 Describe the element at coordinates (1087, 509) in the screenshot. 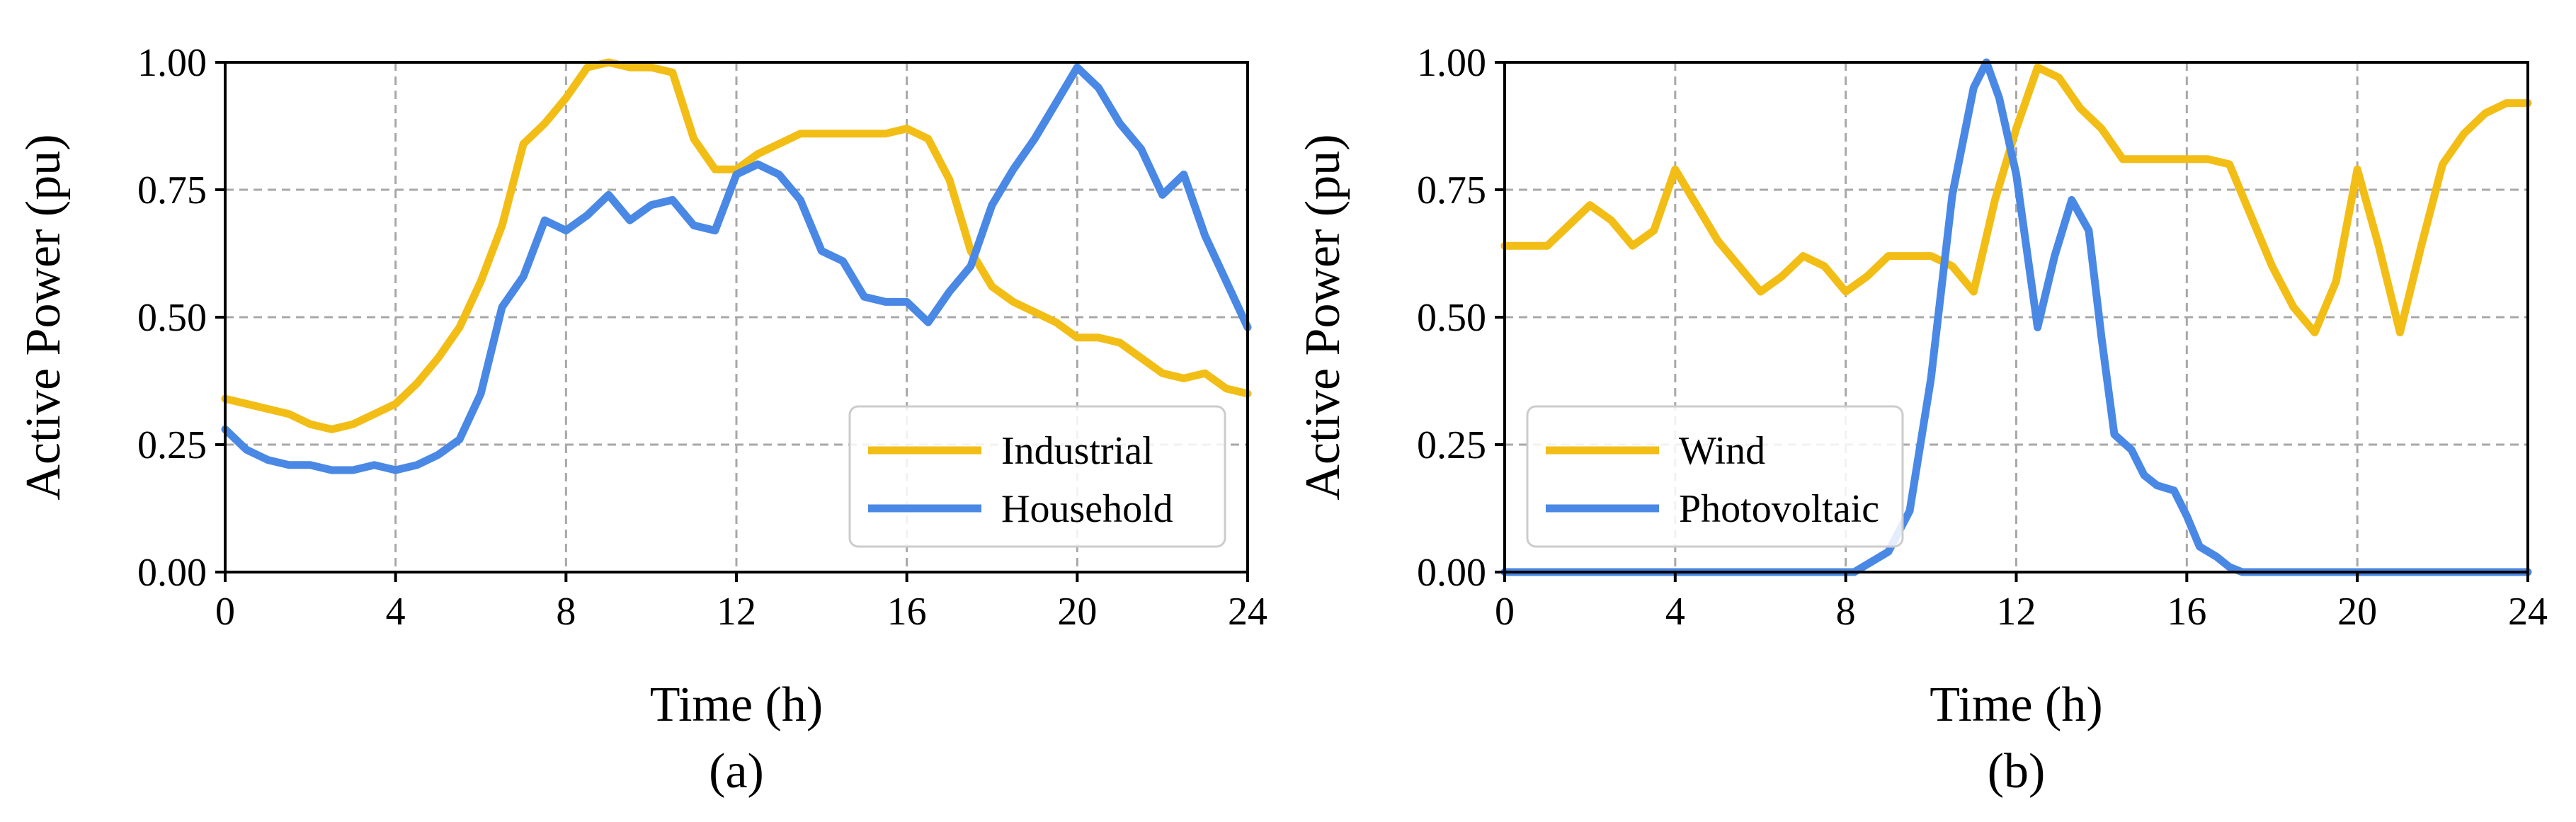

I see `panel-a-legend-label-household: Household` at that location.